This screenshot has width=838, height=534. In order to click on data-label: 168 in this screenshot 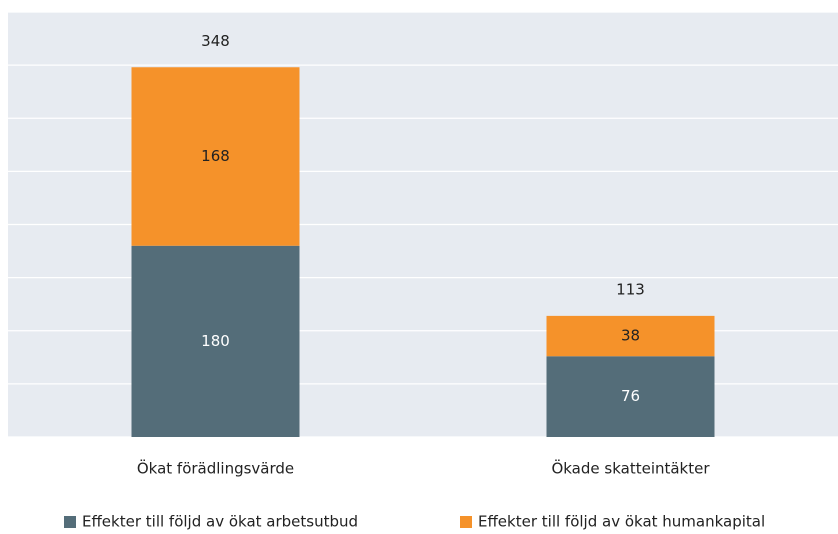, I will do `click(215, 156)`.